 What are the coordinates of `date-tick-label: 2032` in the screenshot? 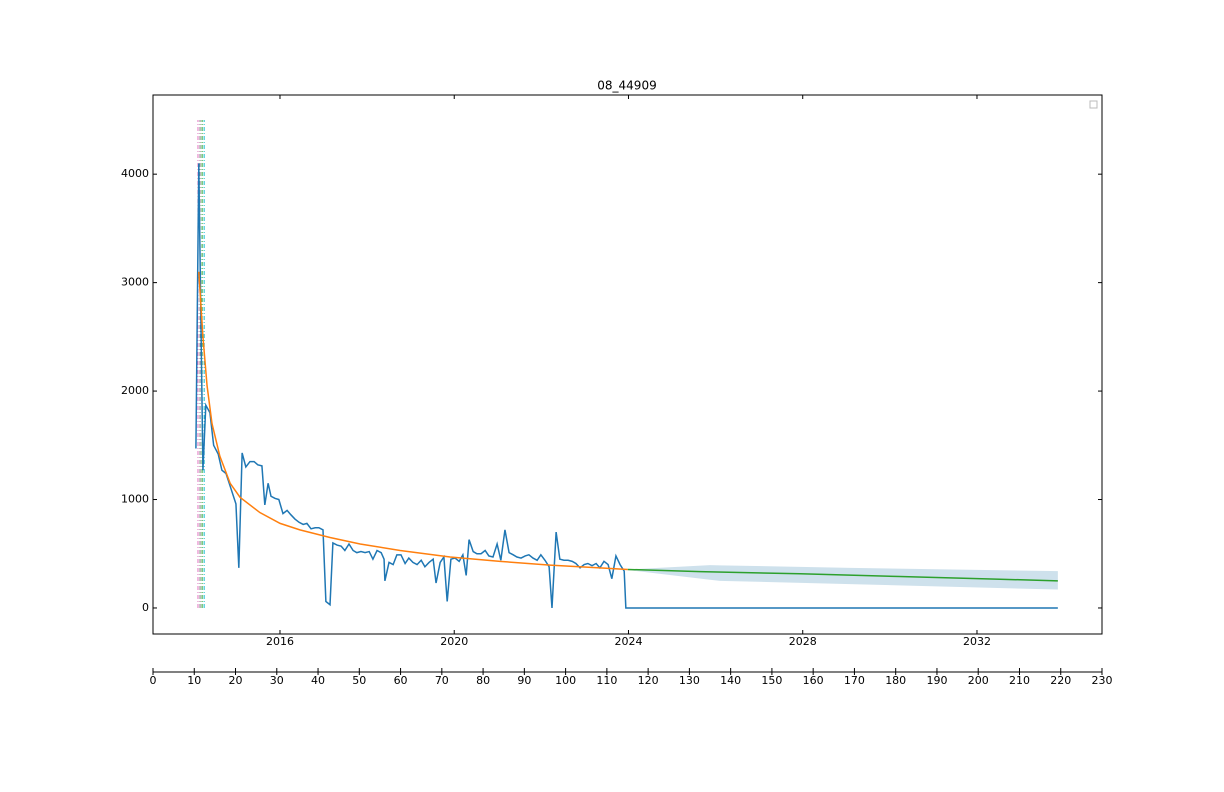 It's located at (977, 641).